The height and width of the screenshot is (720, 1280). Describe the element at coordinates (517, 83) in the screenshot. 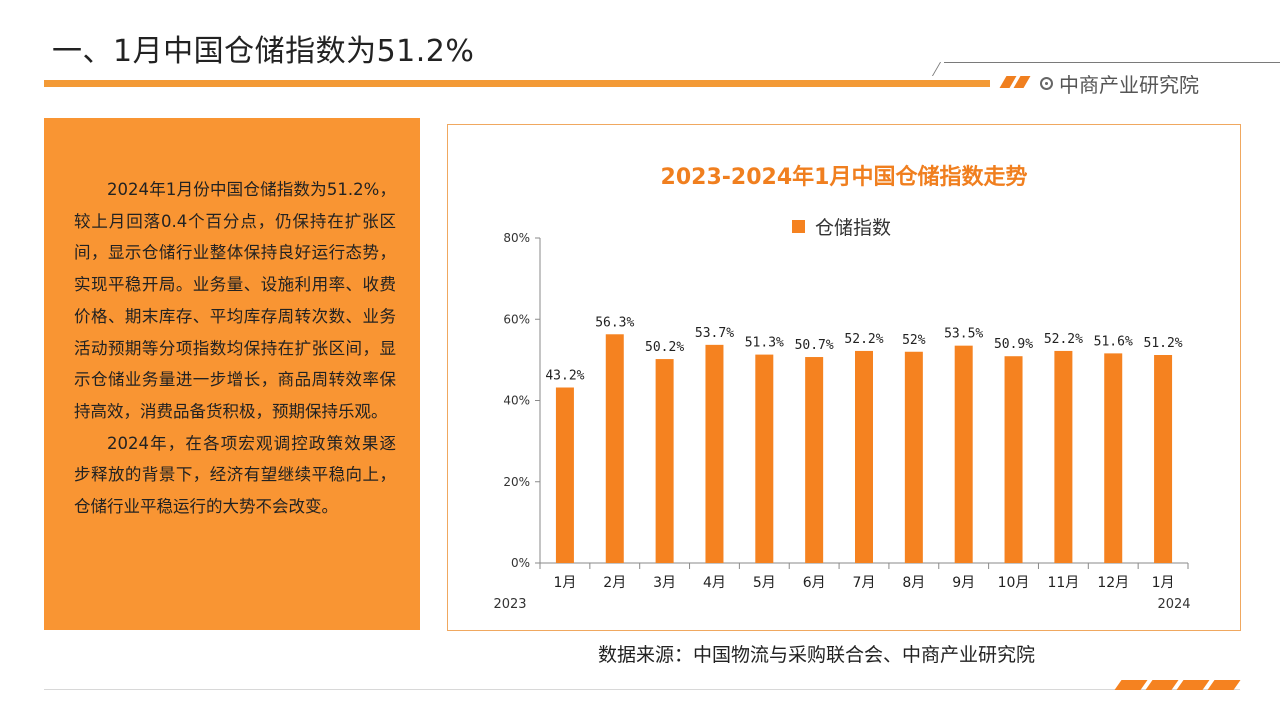

I see `title-underline` at that location.